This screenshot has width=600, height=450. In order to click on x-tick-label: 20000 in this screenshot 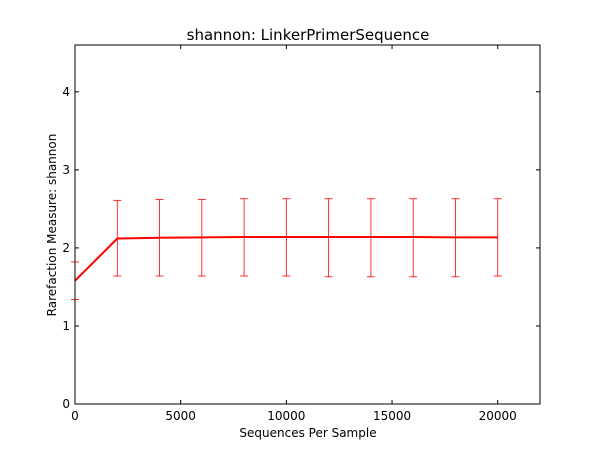, I will do `click(498, 416)`.